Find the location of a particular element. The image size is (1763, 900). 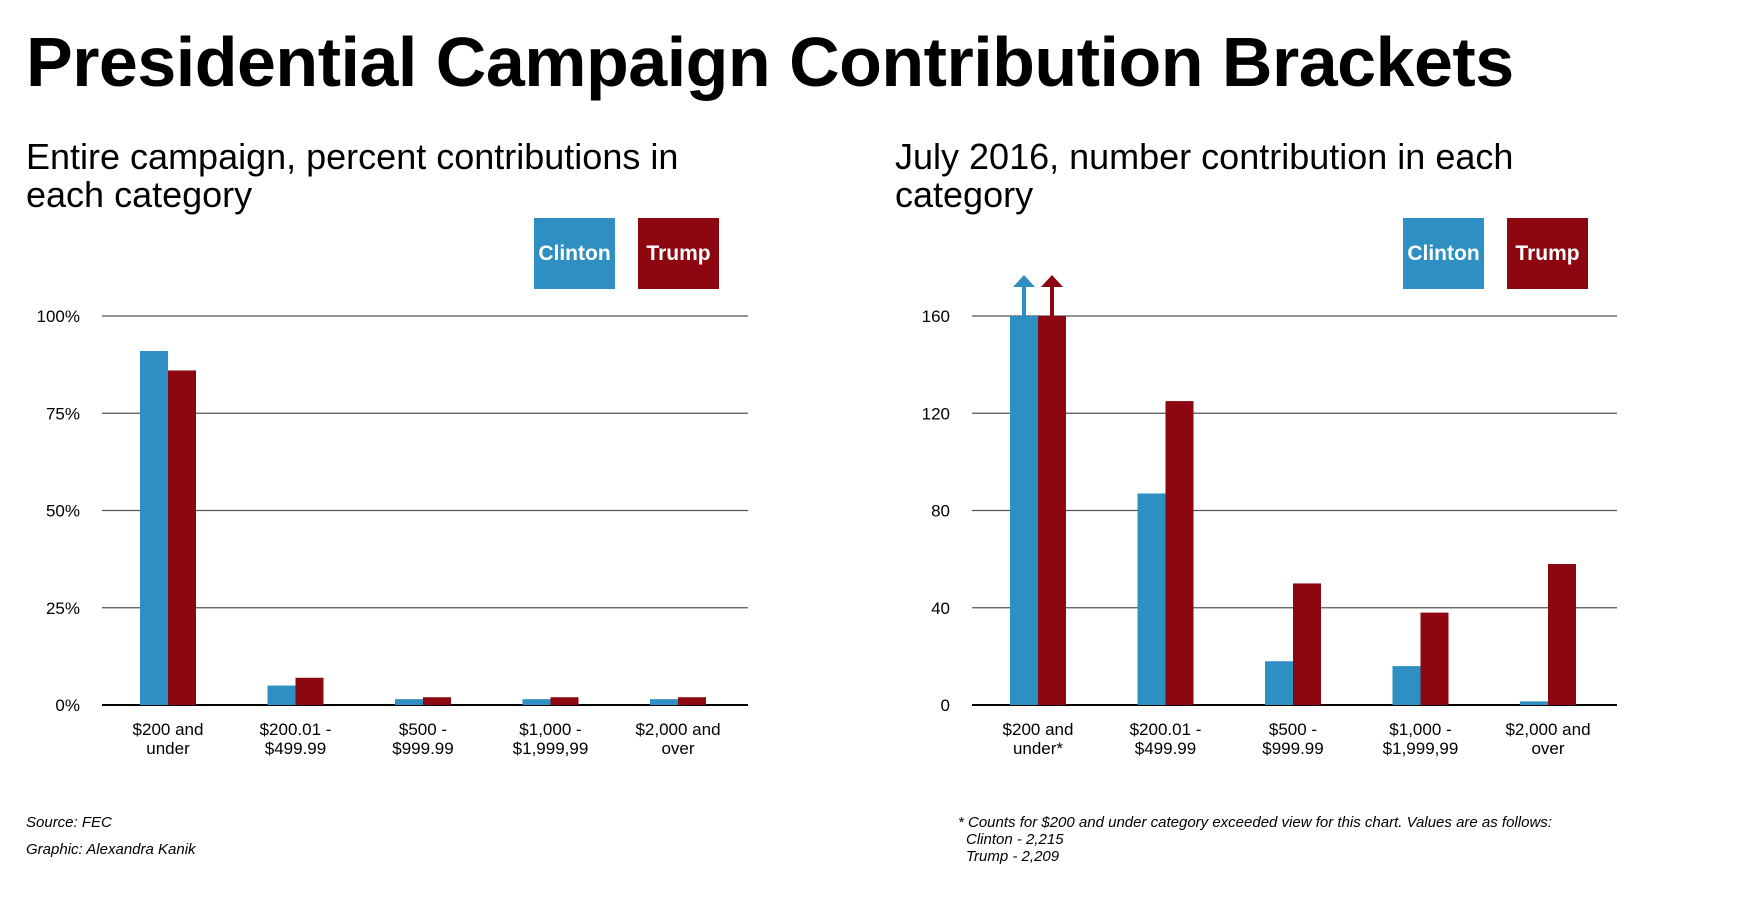

chart-2-y-tick-label: 160 is located at coordinates (936, 316).